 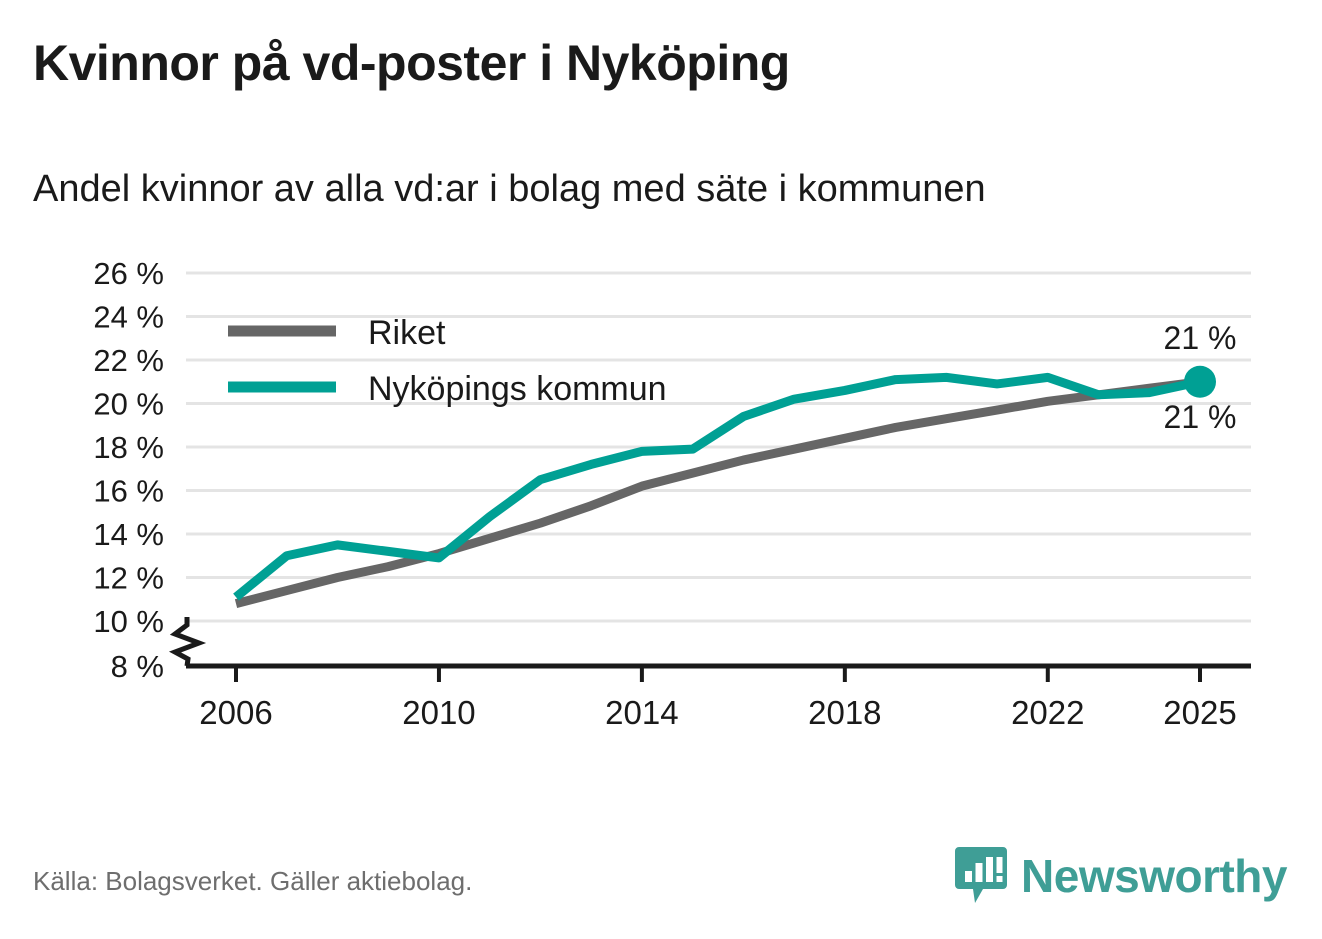 I want to click on page-title: Kvinnor på vd-poster i Nyköping, so click(x=411, y=63).